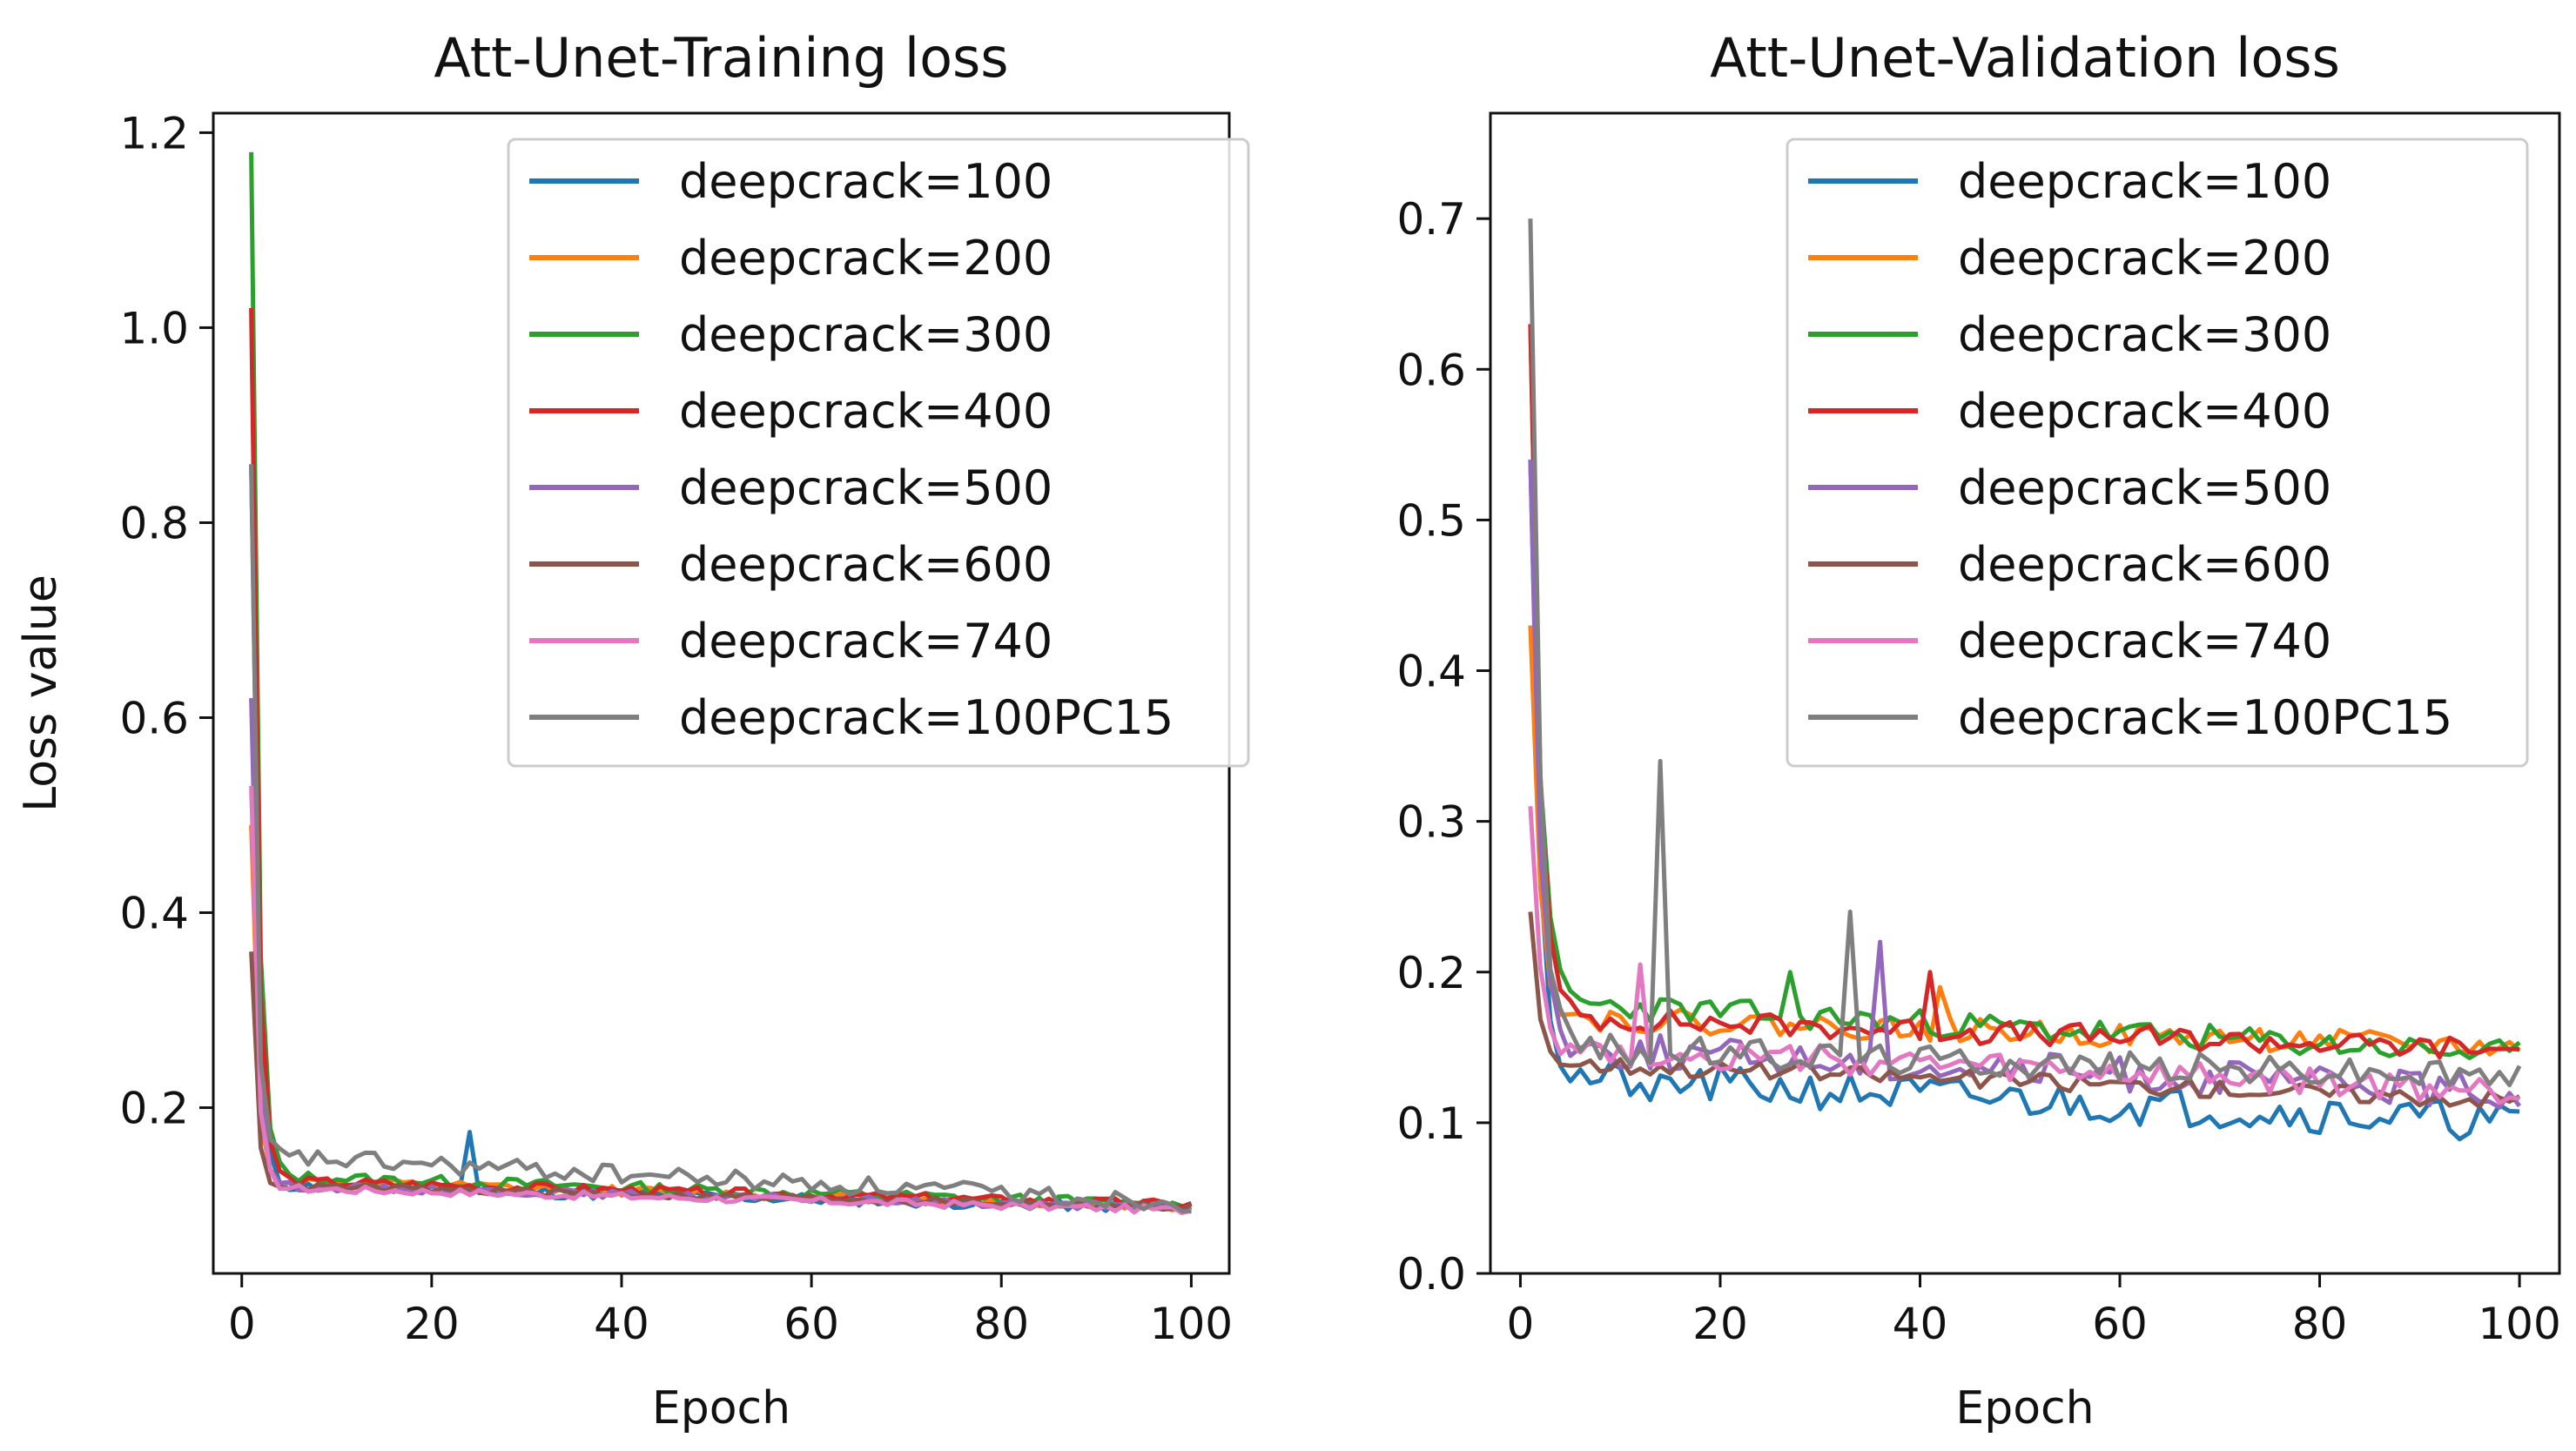 The image size is (2576, 1451). I want to click on chart1-legend-label-6: deepcrack=600, so click(866, 564).